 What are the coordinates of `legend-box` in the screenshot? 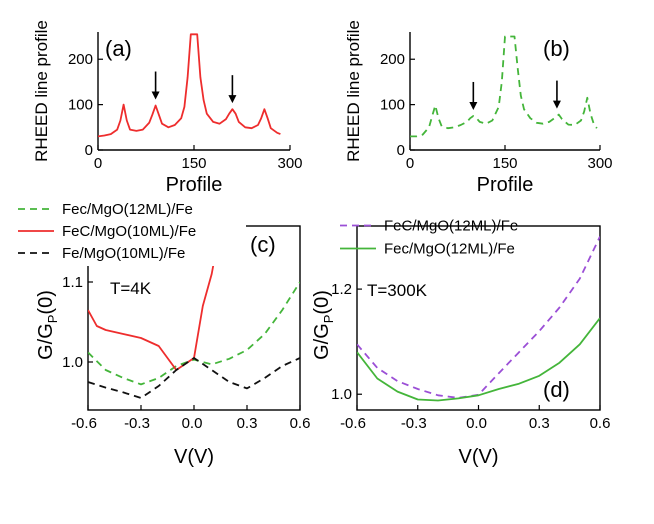 It's located at (130, 230).